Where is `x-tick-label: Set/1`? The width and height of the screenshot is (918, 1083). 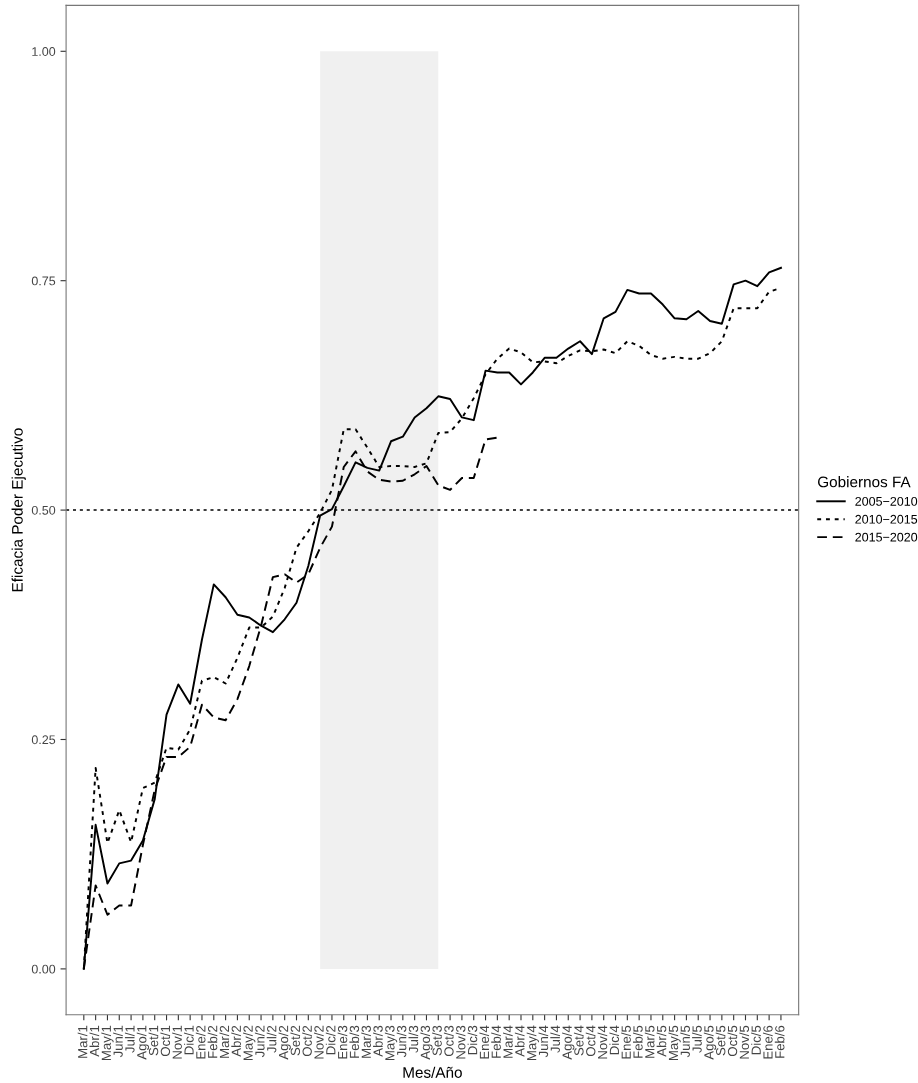
x-tick-label: Set/1 is located at coordinates (153, 1040).